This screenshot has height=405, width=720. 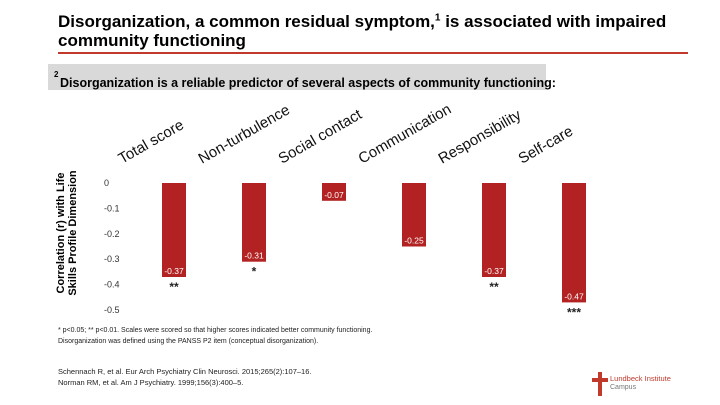 What do you see at coordinates (56, 74) in the screenshot?
I see `banner-superscript: 2` at bounding box center [56, 74].